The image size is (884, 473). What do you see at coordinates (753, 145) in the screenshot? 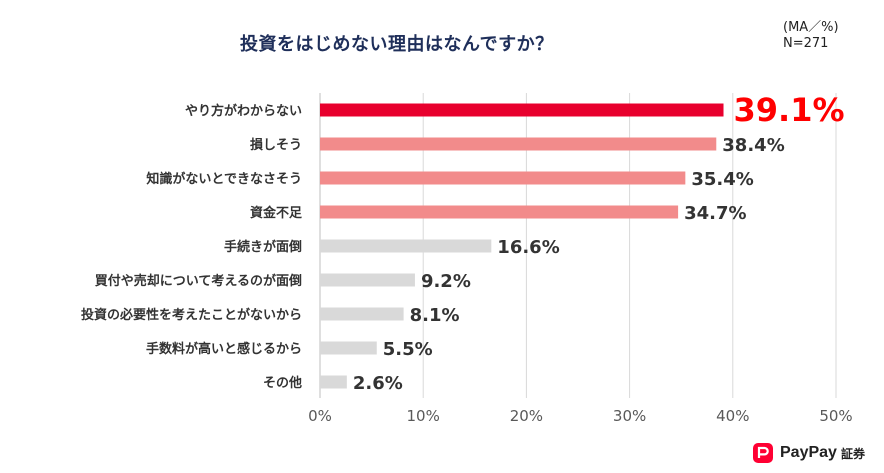
I see `data-label: 38.4%` at bounding box center [753, 145].